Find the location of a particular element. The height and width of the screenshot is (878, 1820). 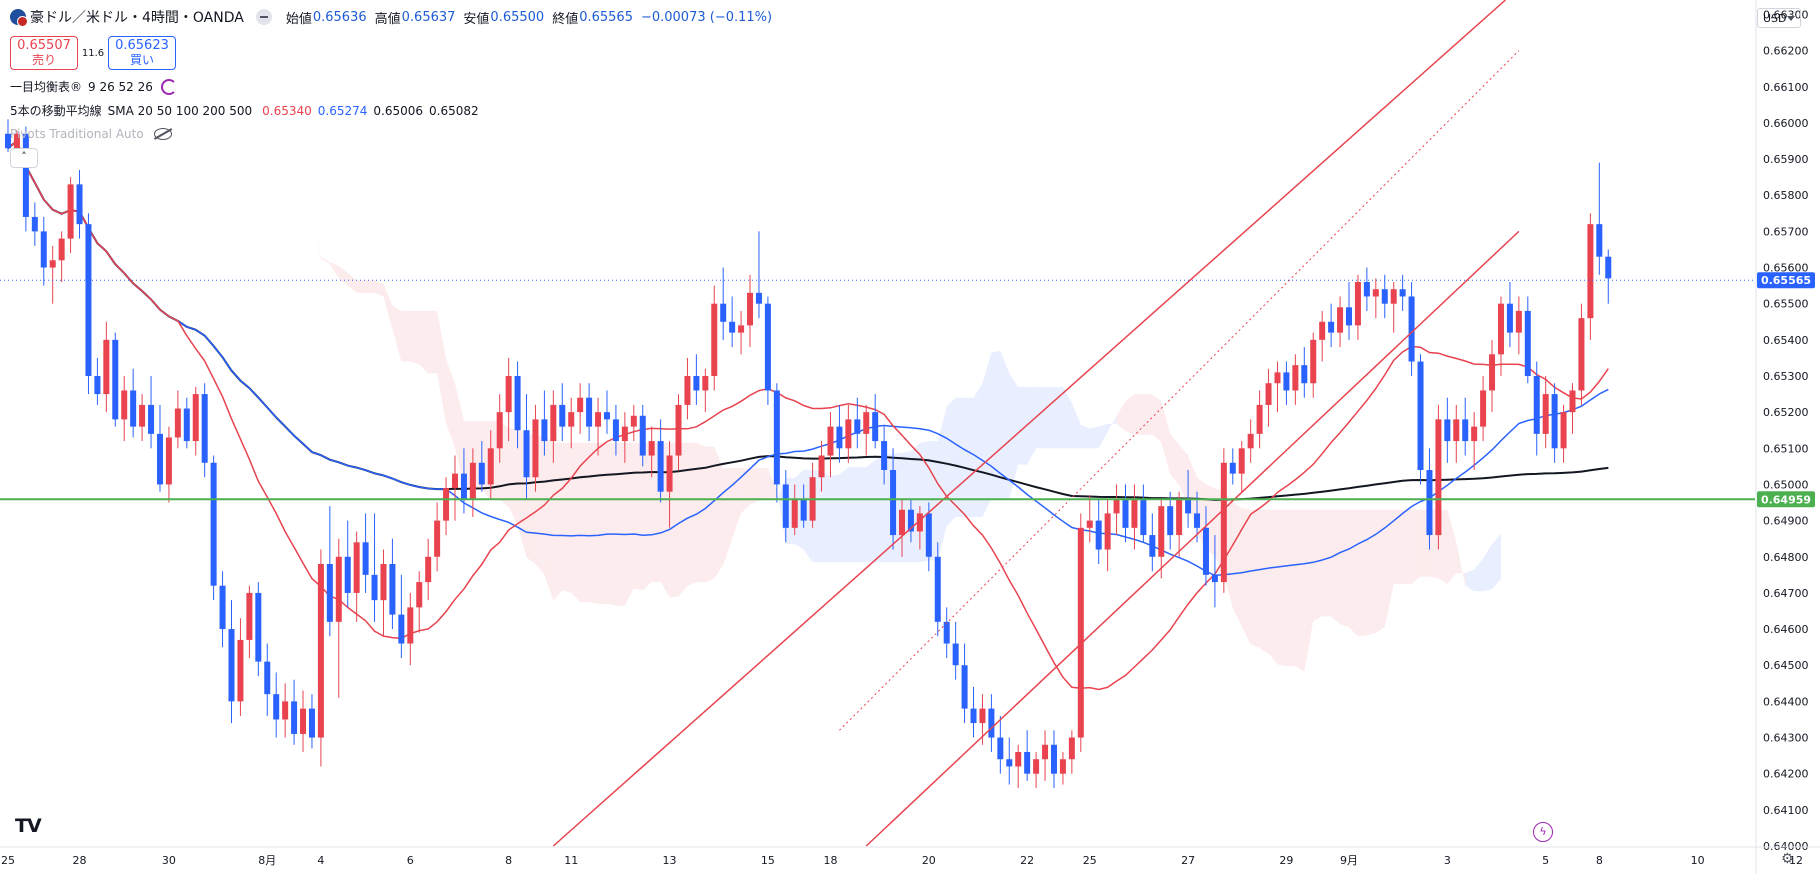

price-tick-label: 0.65200 is located at coordinates (1786, 412).